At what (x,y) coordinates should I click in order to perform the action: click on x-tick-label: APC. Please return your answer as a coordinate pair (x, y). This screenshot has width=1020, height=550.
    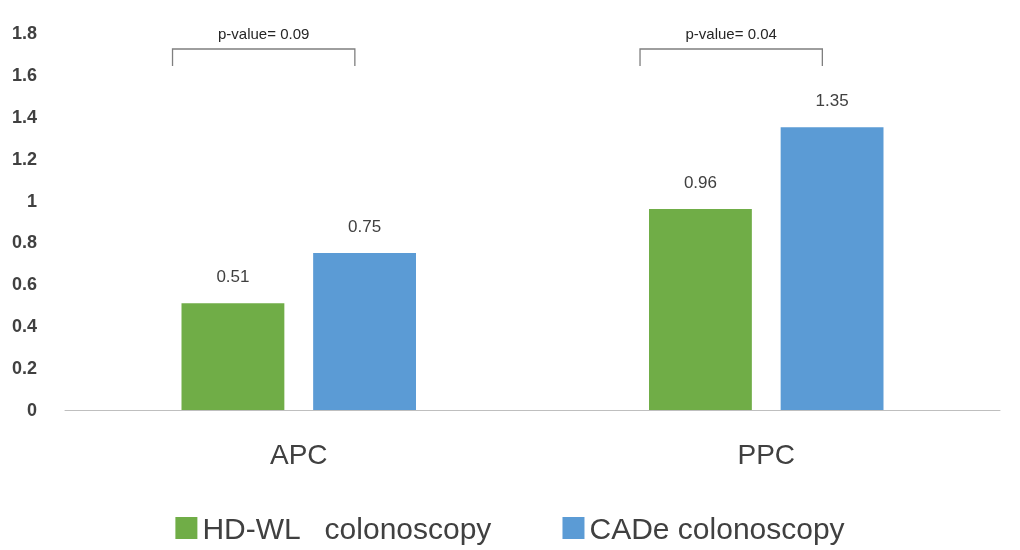
    Looking at the image, I should click on (298, 454).